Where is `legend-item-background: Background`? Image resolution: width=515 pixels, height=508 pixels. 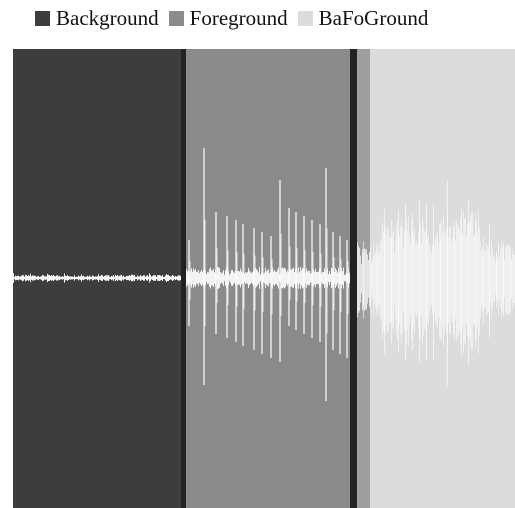 legend-item-background: Background is located at coordinates (97, 18).